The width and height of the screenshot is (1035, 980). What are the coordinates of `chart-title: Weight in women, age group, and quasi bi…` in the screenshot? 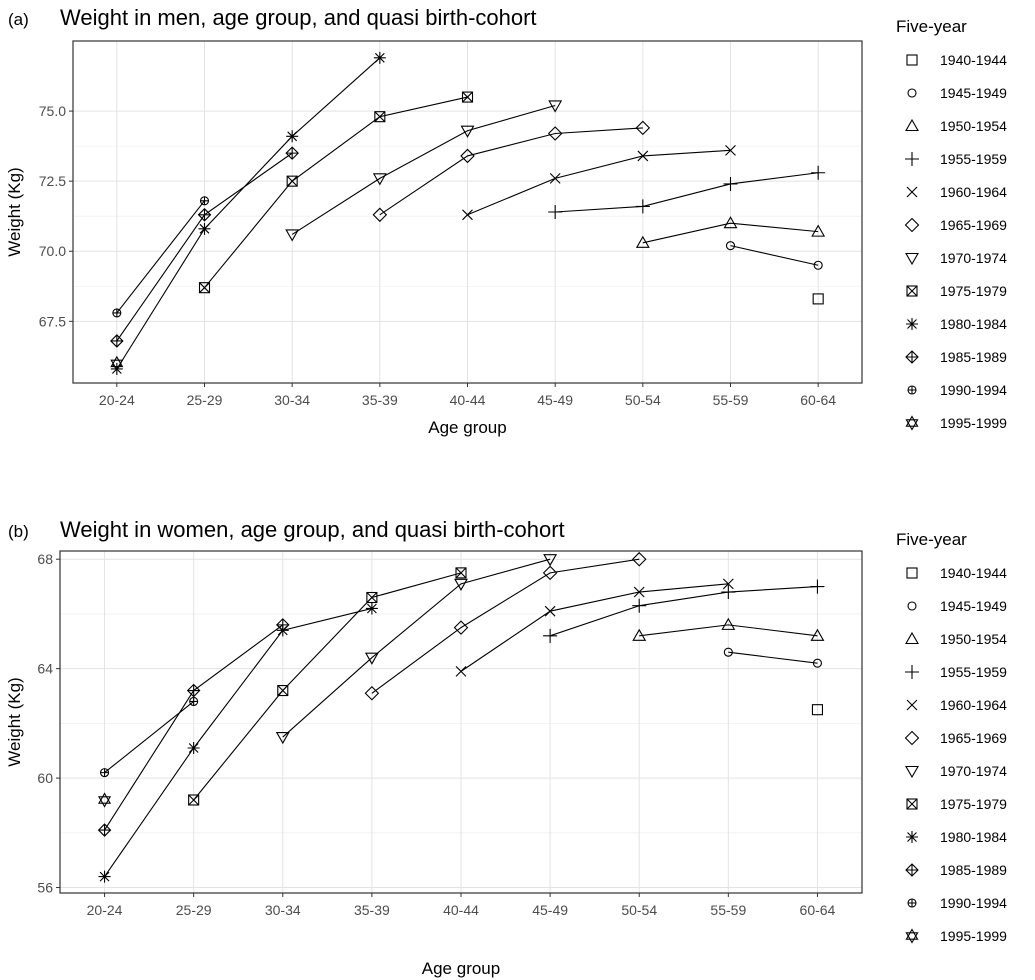 It's located at (312, 529).